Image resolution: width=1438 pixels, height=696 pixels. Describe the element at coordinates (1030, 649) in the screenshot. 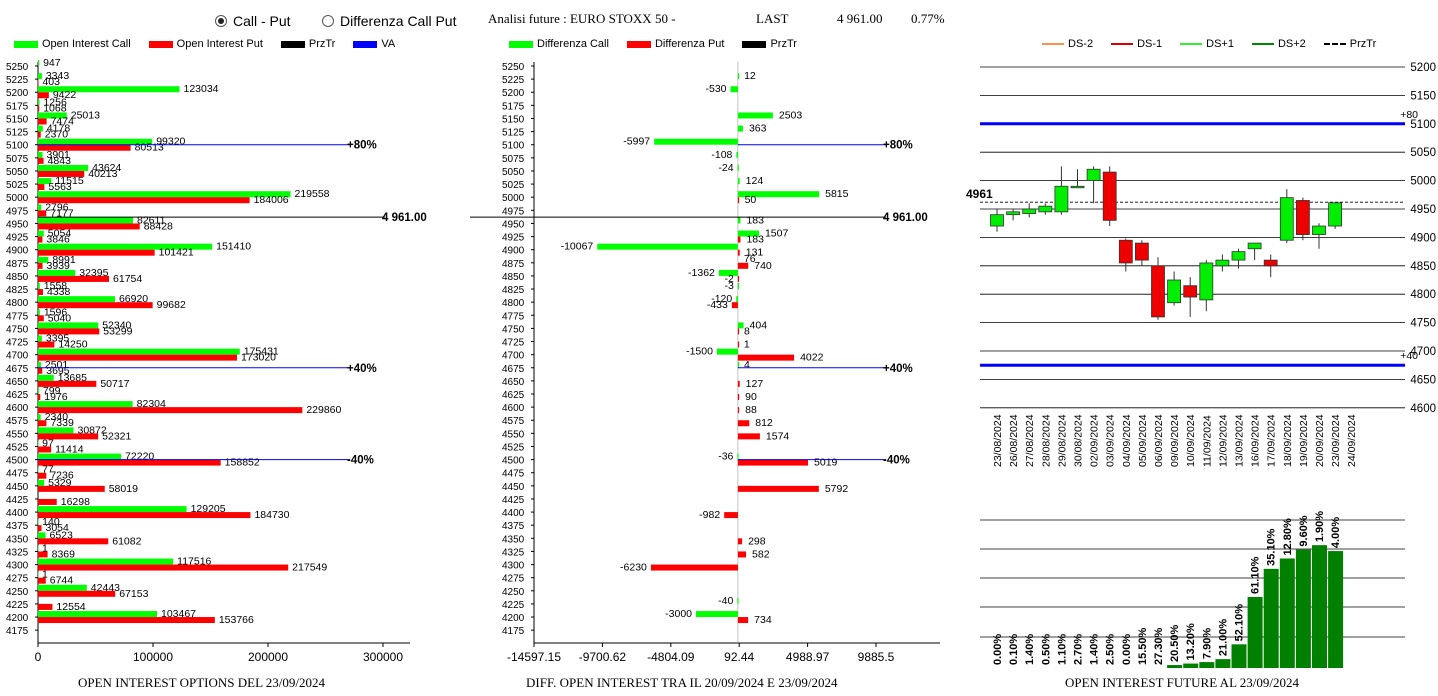

I see `oi-pct-label: 1.40%` at that location.